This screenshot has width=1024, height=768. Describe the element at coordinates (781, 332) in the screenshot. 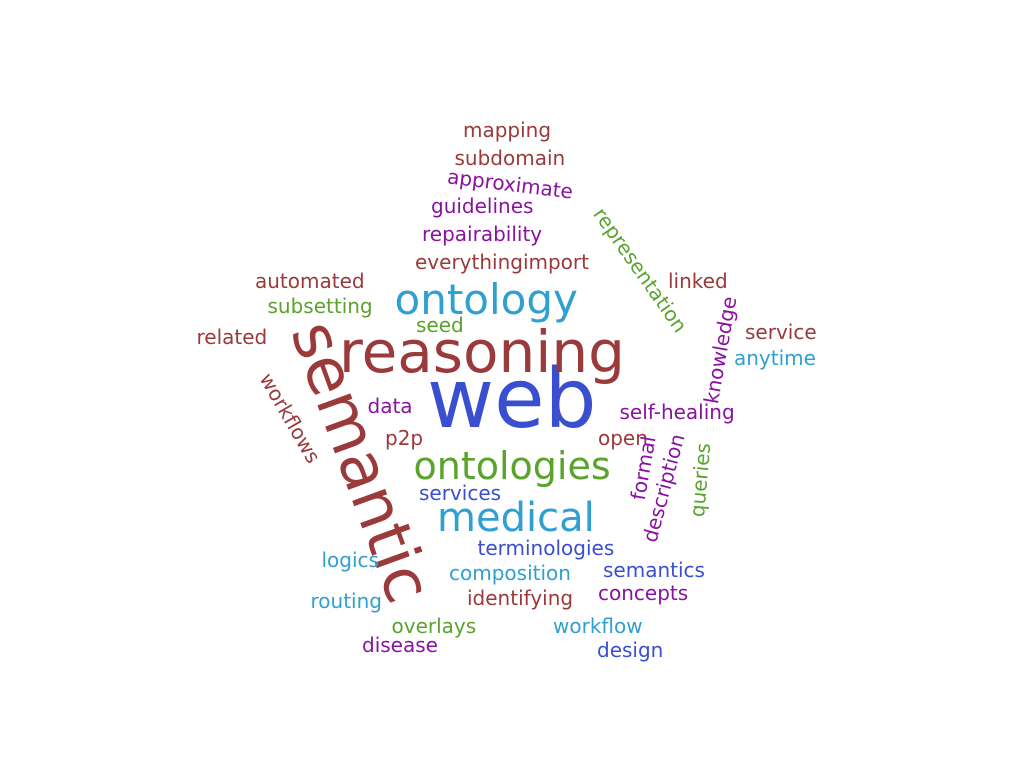

I see `word-service: service` at that location.